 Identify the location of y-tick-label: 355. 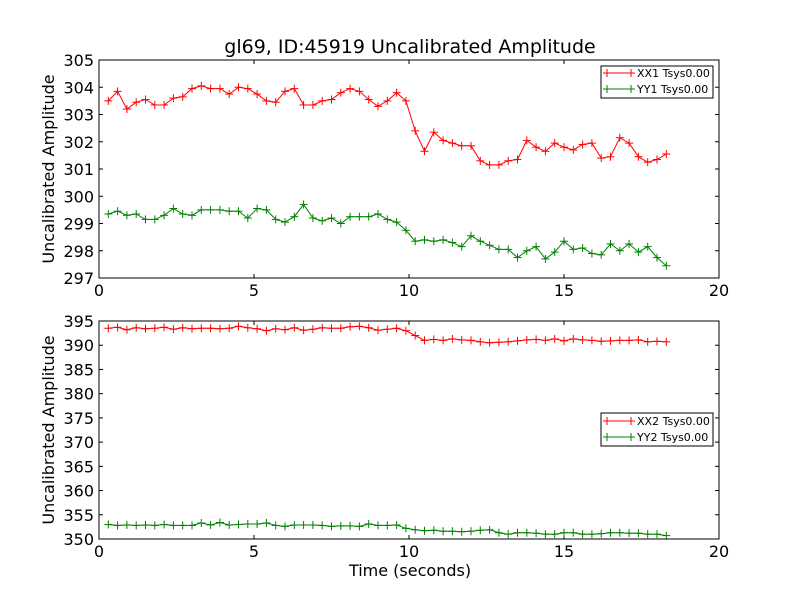
(78, 515).